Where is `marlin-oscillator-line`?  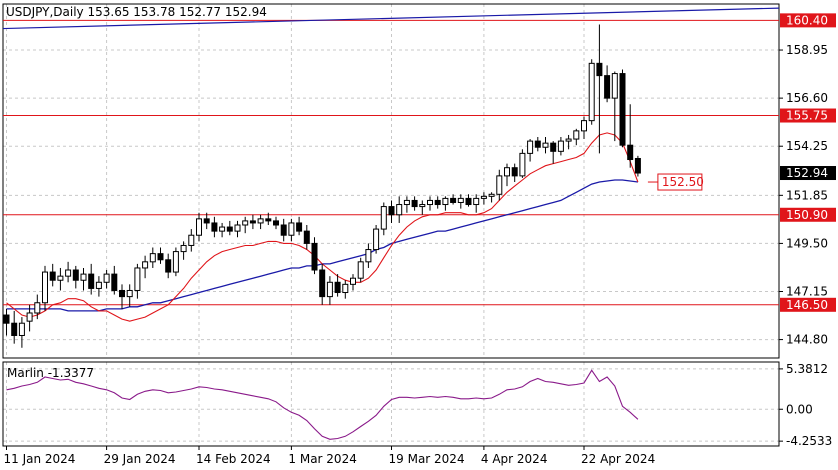 marlin-oscillator-line is located at coordinates (322, 404).